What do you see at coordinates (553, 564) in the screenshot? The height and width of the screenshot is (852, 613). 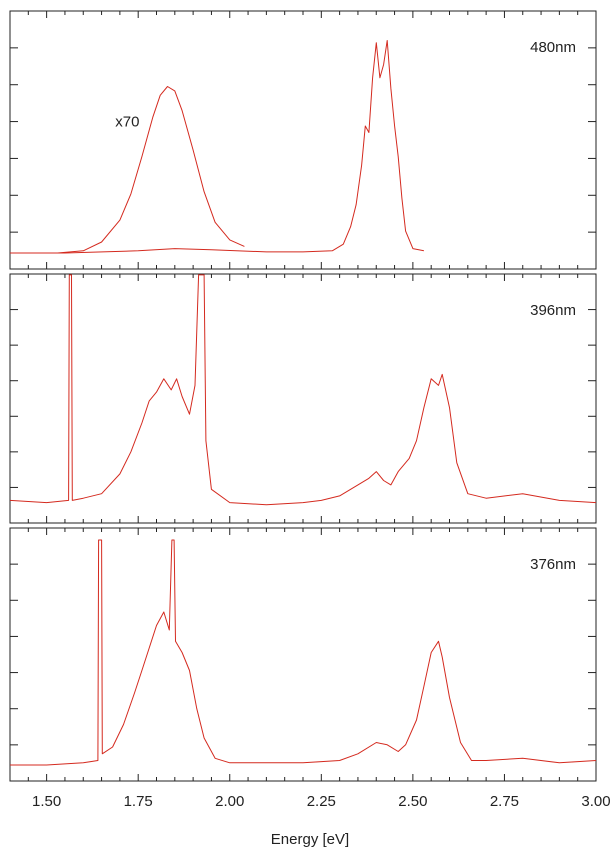 I see `panel-label: 376nm` at bounding box center [553, 564].